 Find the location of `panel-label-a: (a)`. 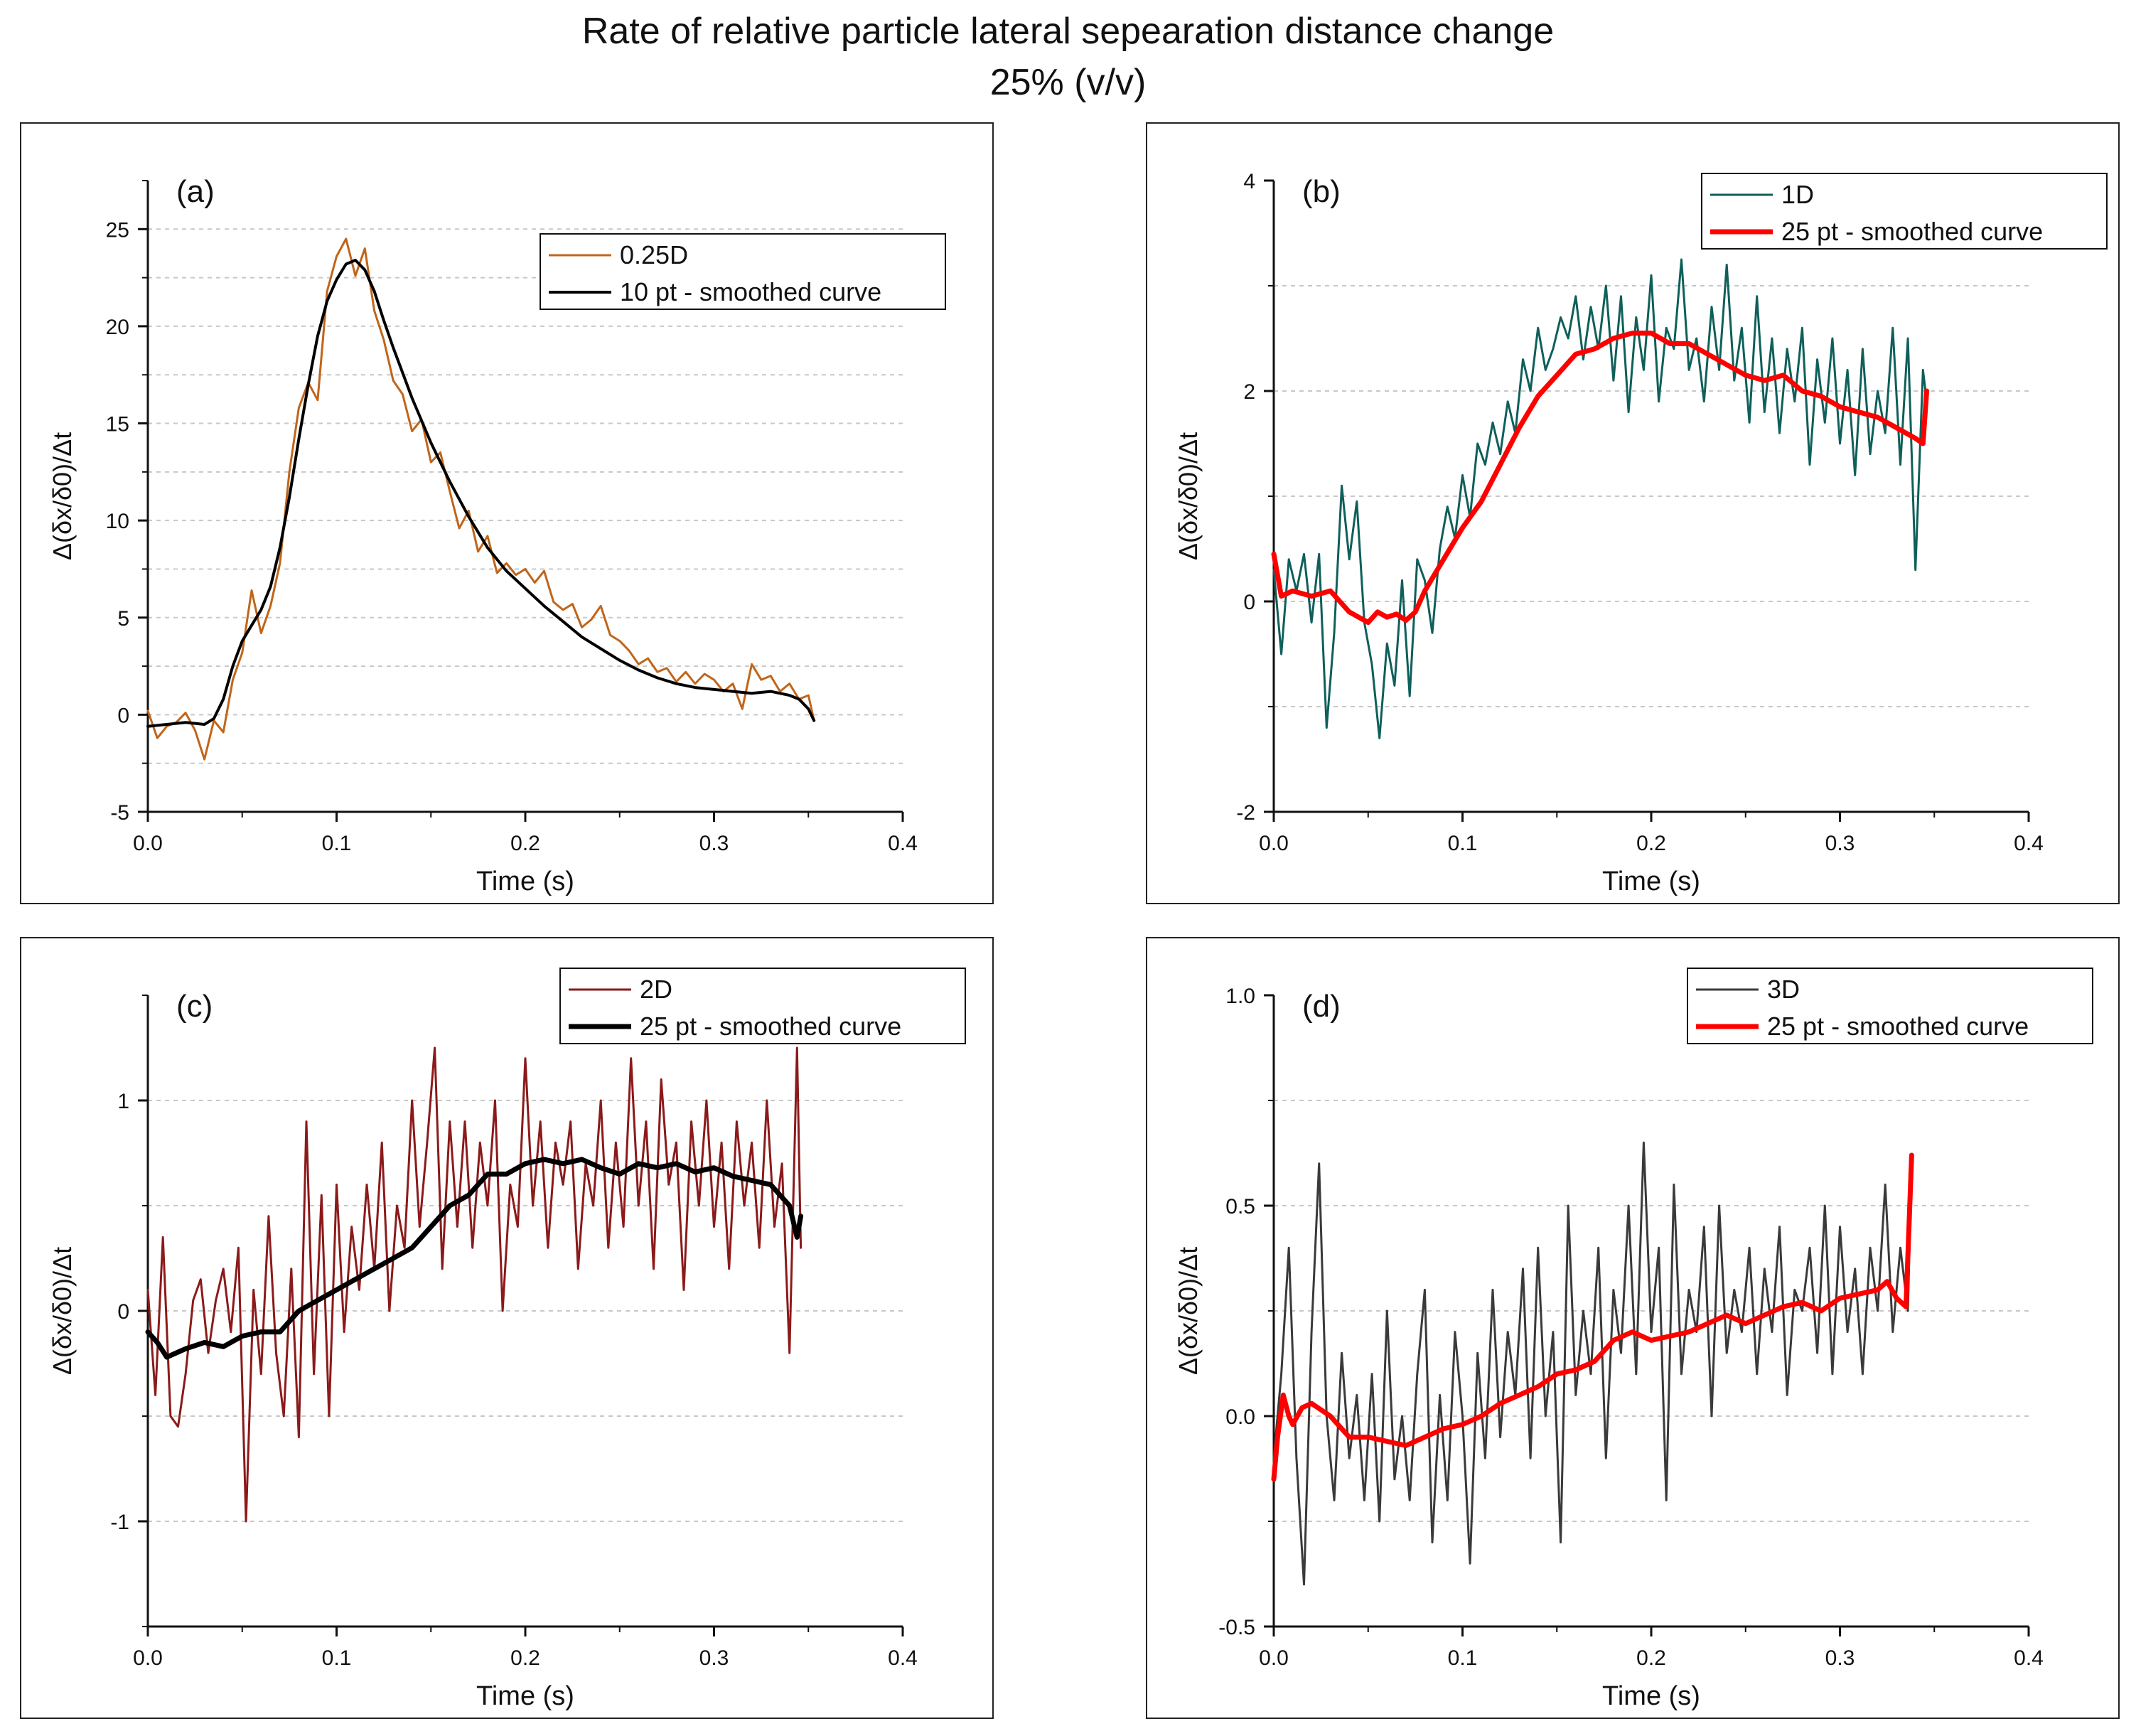

panel-label-a: (a) is located at coordinates (195, 191).